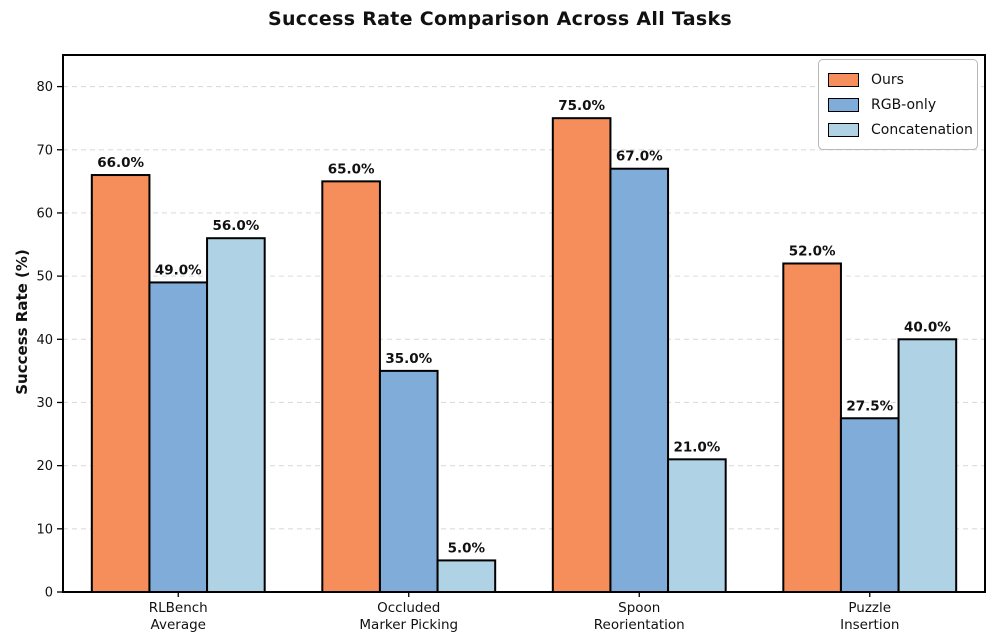 The height and width of the screenshot is (644, 1000). I want to click on y-tick-label: 80, so click(44, 87).